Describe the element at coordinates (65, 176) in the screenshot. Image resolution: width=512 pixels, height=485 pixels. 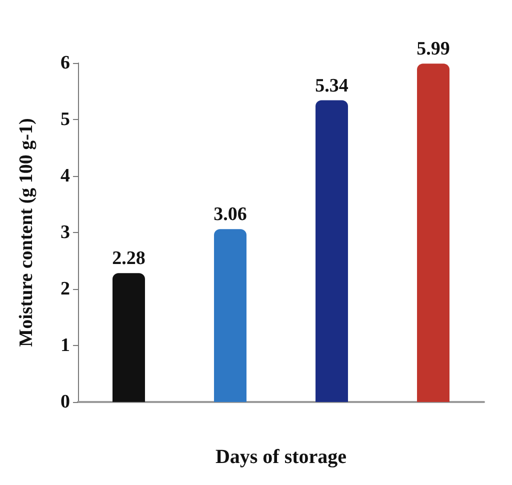
I see `y-tick-label: 4` at that location.